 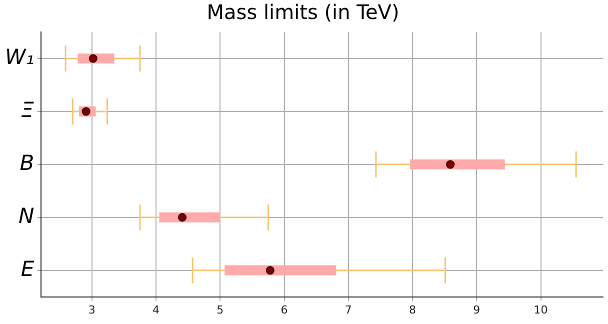 I want to click on x-tick-label: 5, so click(x=220, y=309).